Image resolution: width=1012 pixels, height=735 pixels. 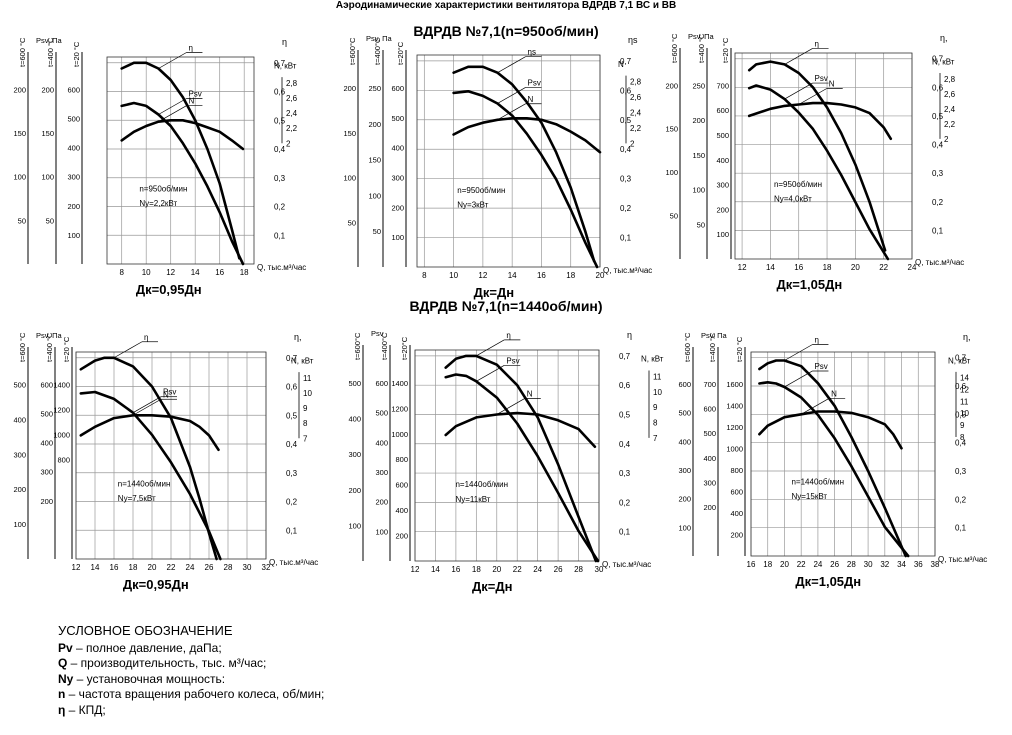 What do you see at coordinates (939, 262) in the screenshot?
I see `x-axis-label: Q, тыс.м³/час` at bounding box center [939, 262].